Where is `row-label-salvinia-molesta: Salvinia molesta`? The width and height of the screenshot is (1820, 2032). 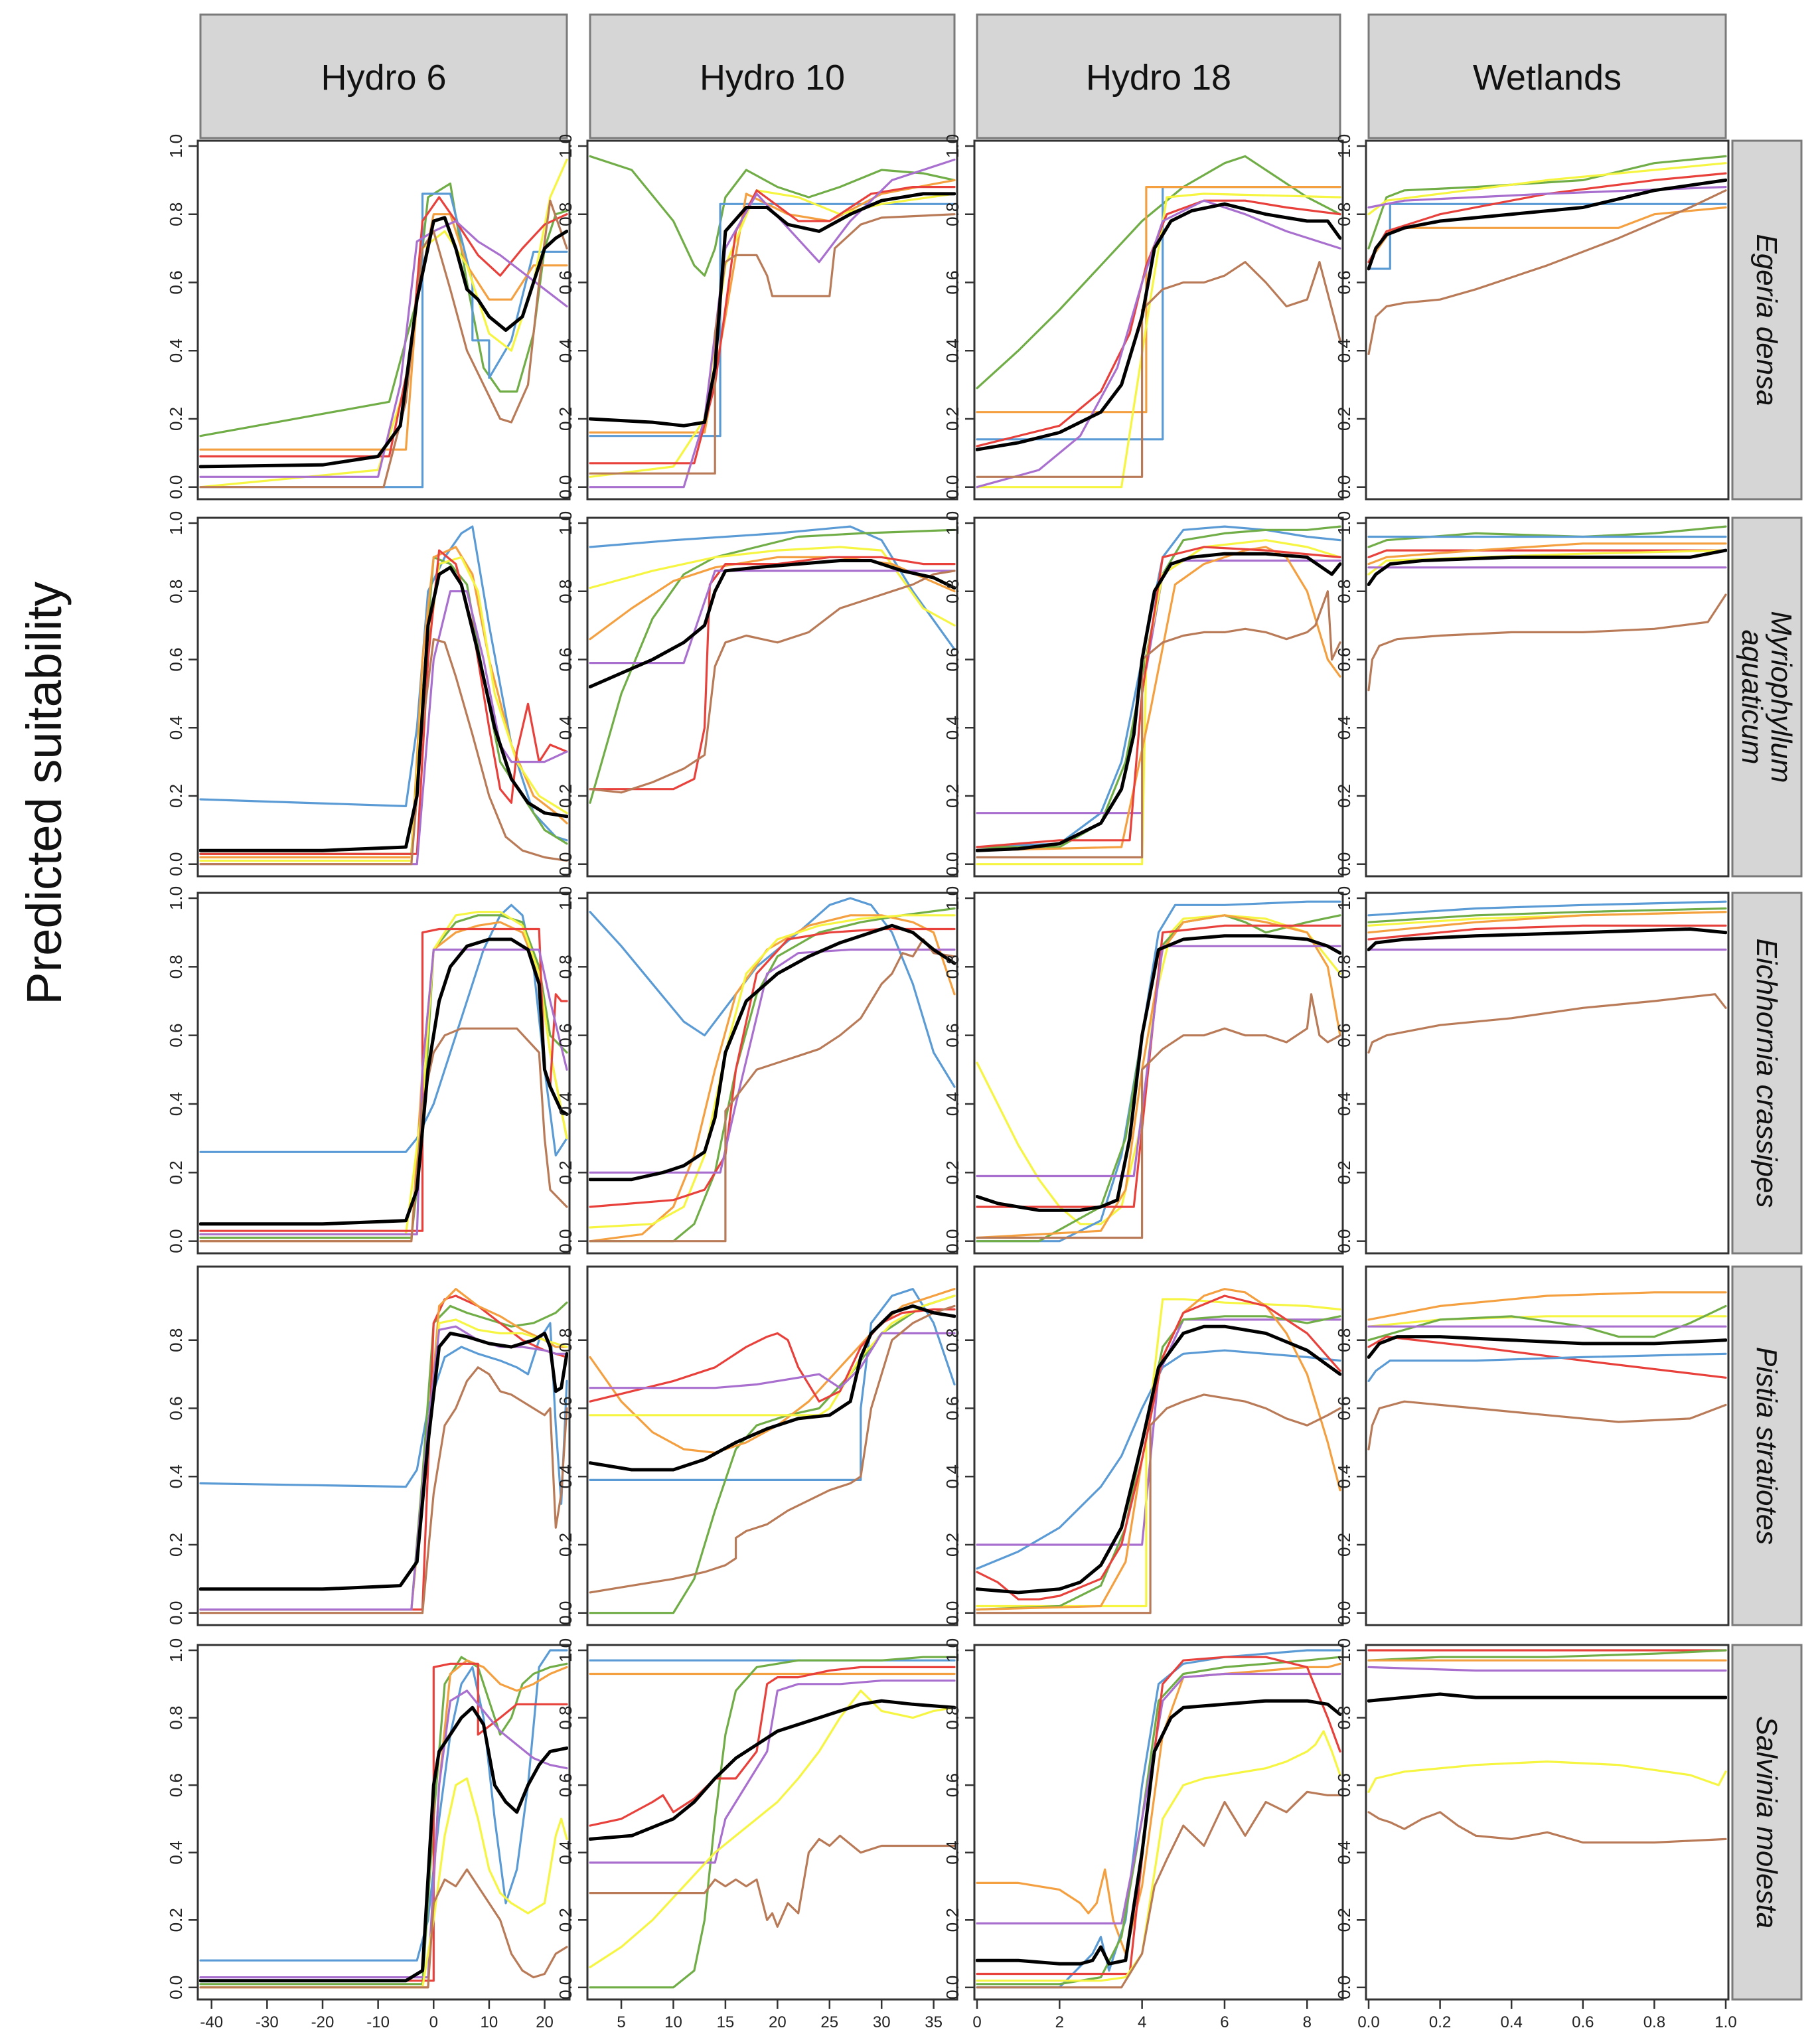
row-label-salvinia-molesta: Salvinia molesta is located at coordinates (1767, 1822).